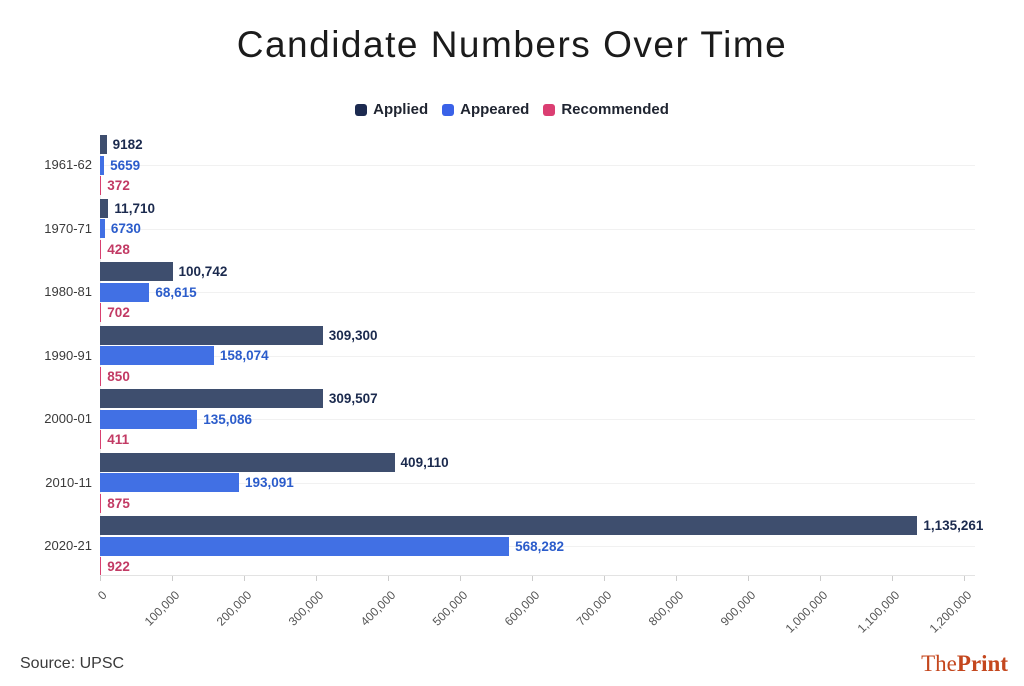 Image resolution: width=1024 pixels, height=686 pixels. Describe the element at coordinates (72, 663) in the screenshot. I see `source-note: Source: UPSC` at that location.